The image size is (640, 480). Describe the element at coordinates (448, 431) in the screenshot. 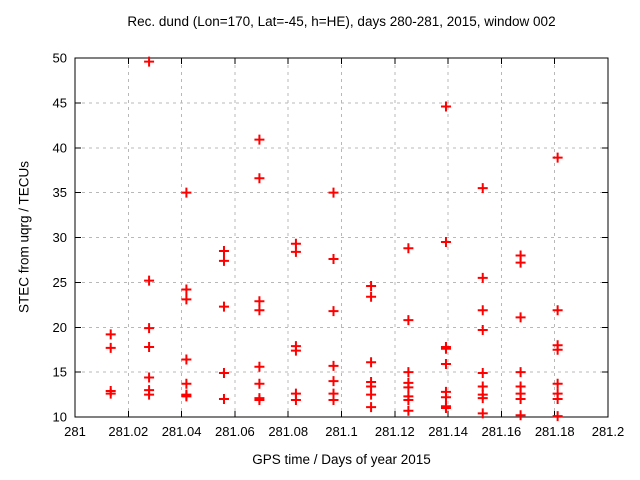

I see `x-tick-label: 281.14` at that location.